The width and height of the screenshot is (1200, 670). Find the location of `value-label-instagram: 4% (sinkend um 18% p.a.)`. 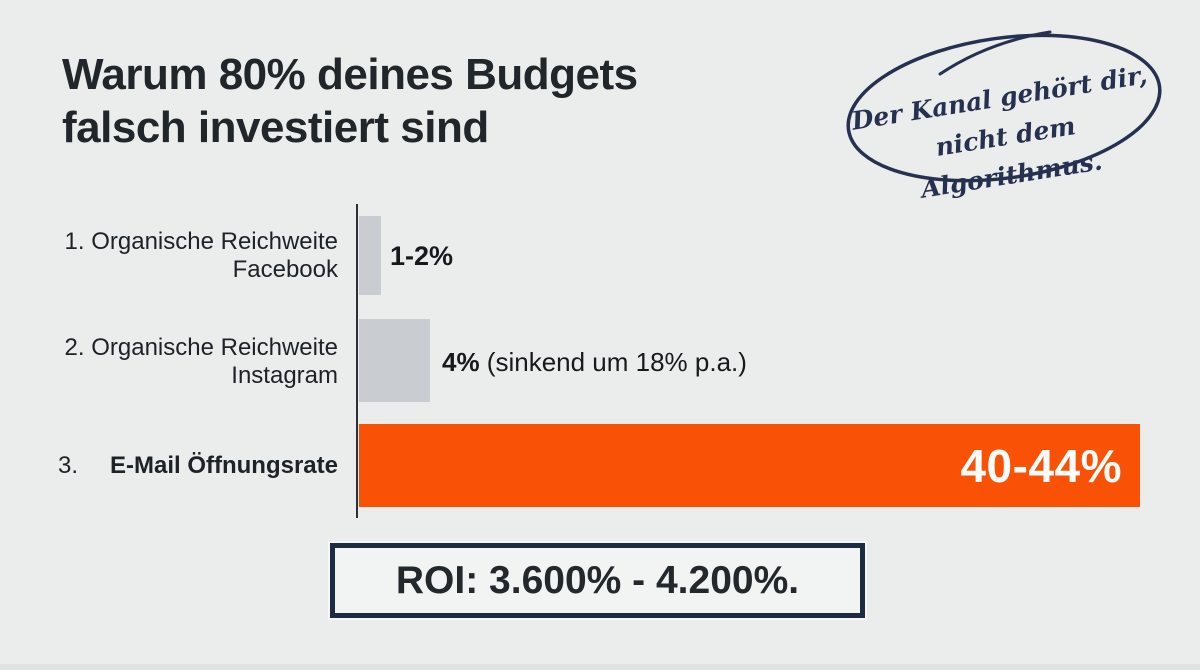

value-label-instagram: 4% (sinkend um 18% p.a.) is located at coordinates (594, 362).